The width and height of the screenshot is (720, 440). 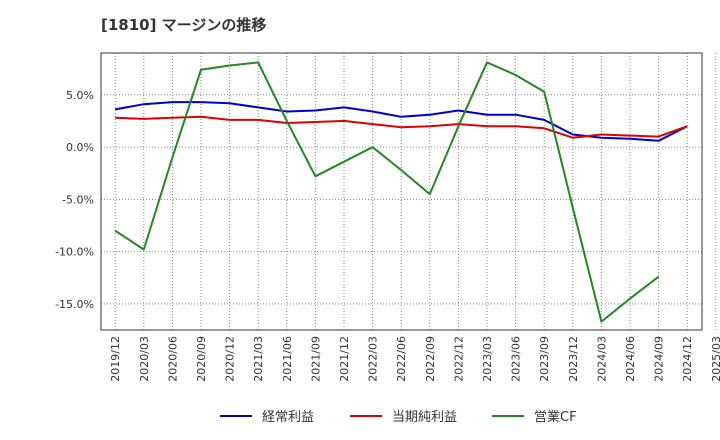 What do you see at coordinates (555, 417) in the screenshot?
I see `legend-label: 営業CF` at bounding box center [555, 417].